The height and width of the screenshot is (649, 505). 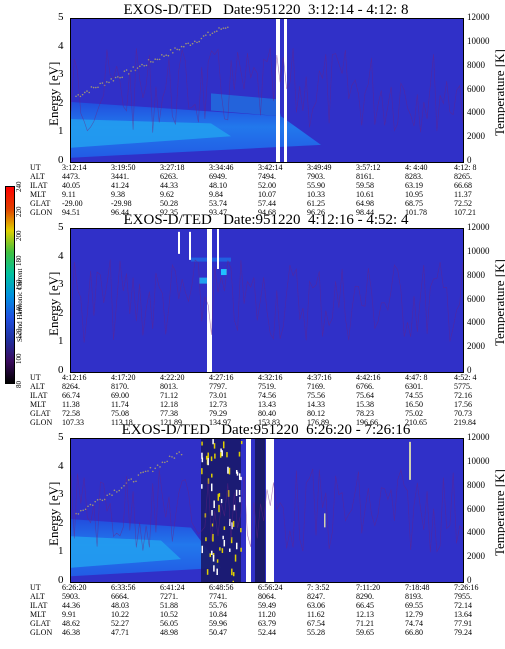 What do you see at coordinates (39, 185) in the screenshot?
I see `ephemeris-label: ILAT` at bounding box center [39, 185].